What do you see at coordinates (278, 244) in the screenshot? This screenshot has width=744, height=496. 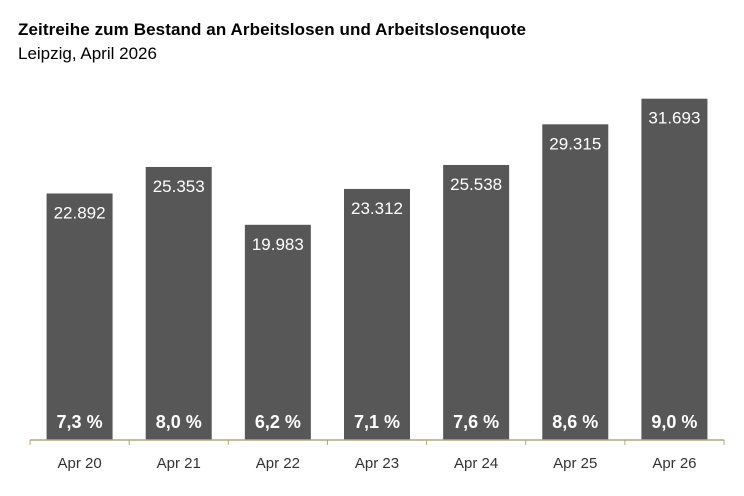 I see `bar-value-label: 19.983` at bounding box center [278, 244].